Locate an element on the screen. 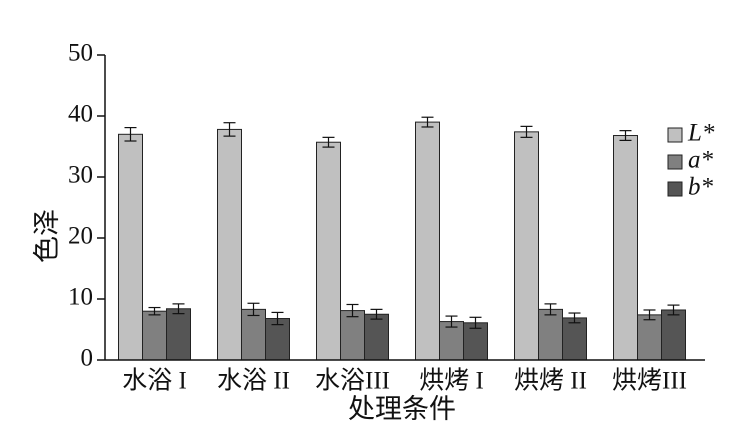  y-tick-label: 10 is located at coordinates (80, 297).